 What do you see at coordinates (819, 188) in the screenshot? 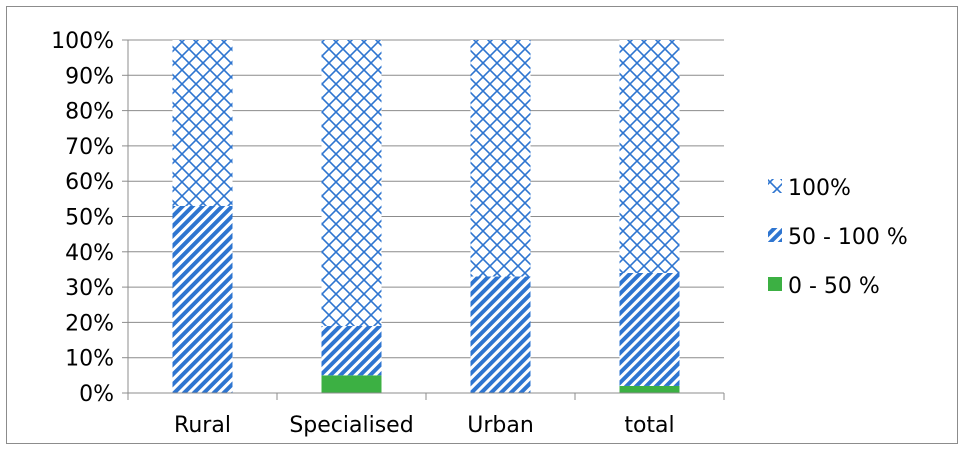
I see `legend-label: 100%` at bounding box center [819, 188].